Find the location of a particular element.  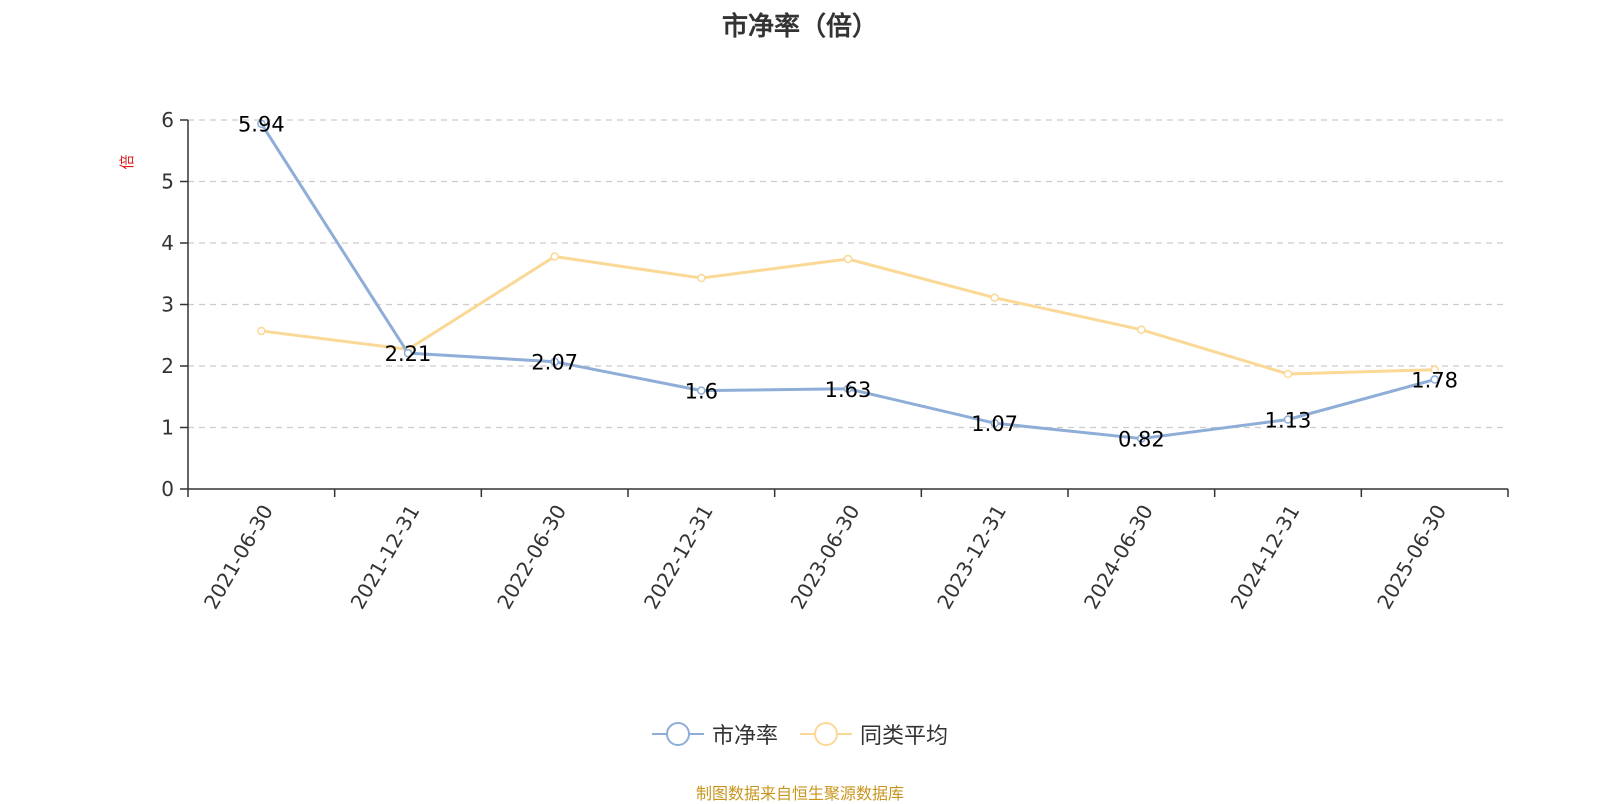

data-label: 2.21 is located at coordinates (408, 354).